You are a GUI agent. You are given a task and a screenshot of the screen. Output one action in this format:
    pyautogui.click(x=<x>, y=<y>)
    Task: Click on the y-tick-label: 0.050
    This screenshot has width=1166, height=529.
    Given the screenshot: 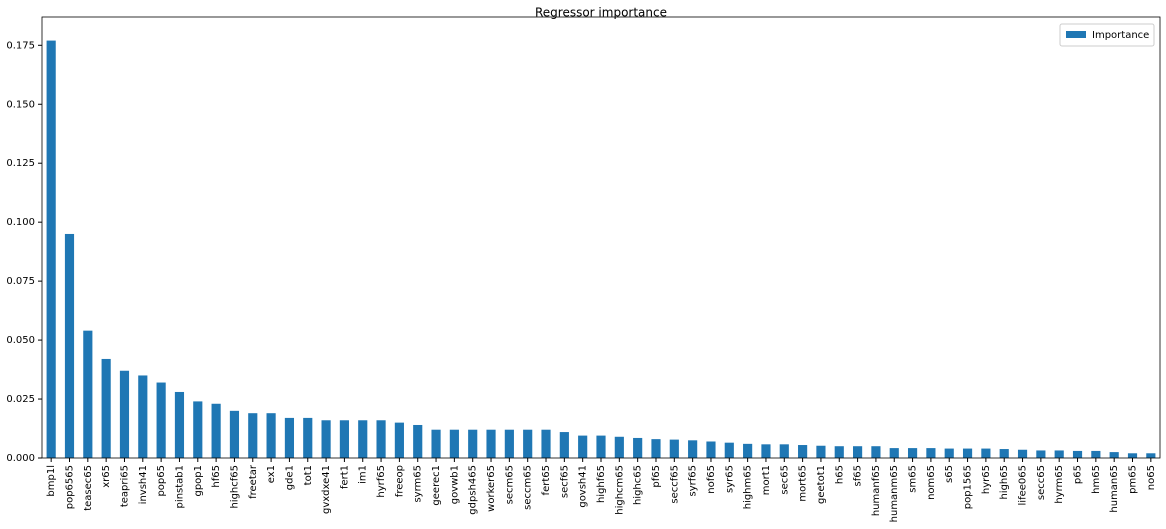 What is the action you would take?
    pyautogui.click(x=20, y=340)
    